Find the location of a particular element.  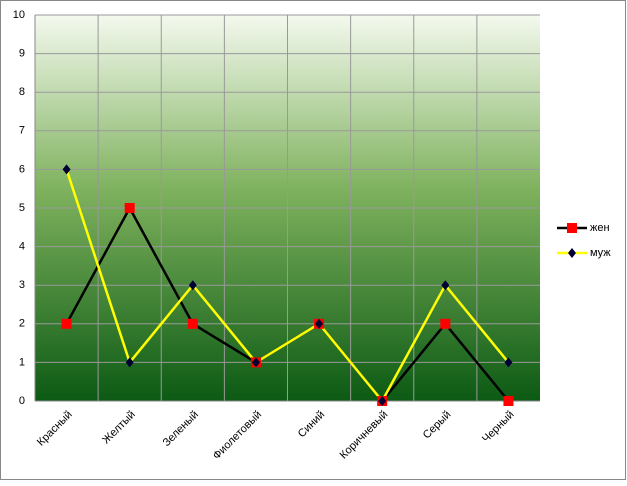

y-tick-label: 2 is located at coordinates (22, 324).